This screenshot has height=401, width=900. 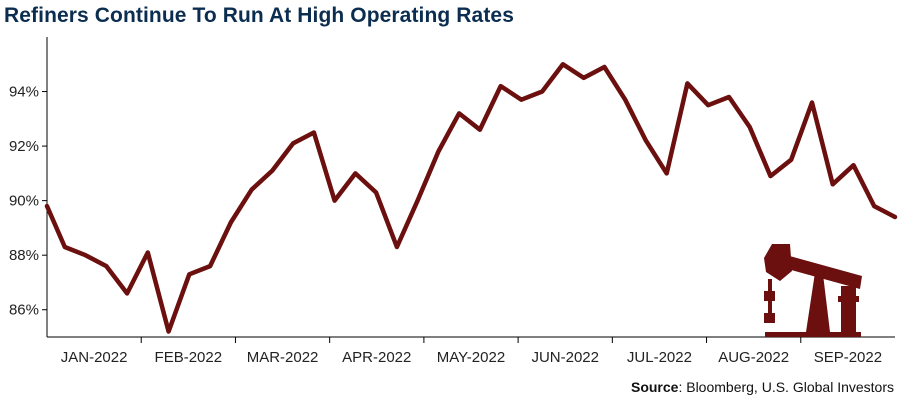 What do you see at coordinates (565, 357) in the screenshot?
I see `x-tick-label: JUN-2022` at bounding box center [565, 357].